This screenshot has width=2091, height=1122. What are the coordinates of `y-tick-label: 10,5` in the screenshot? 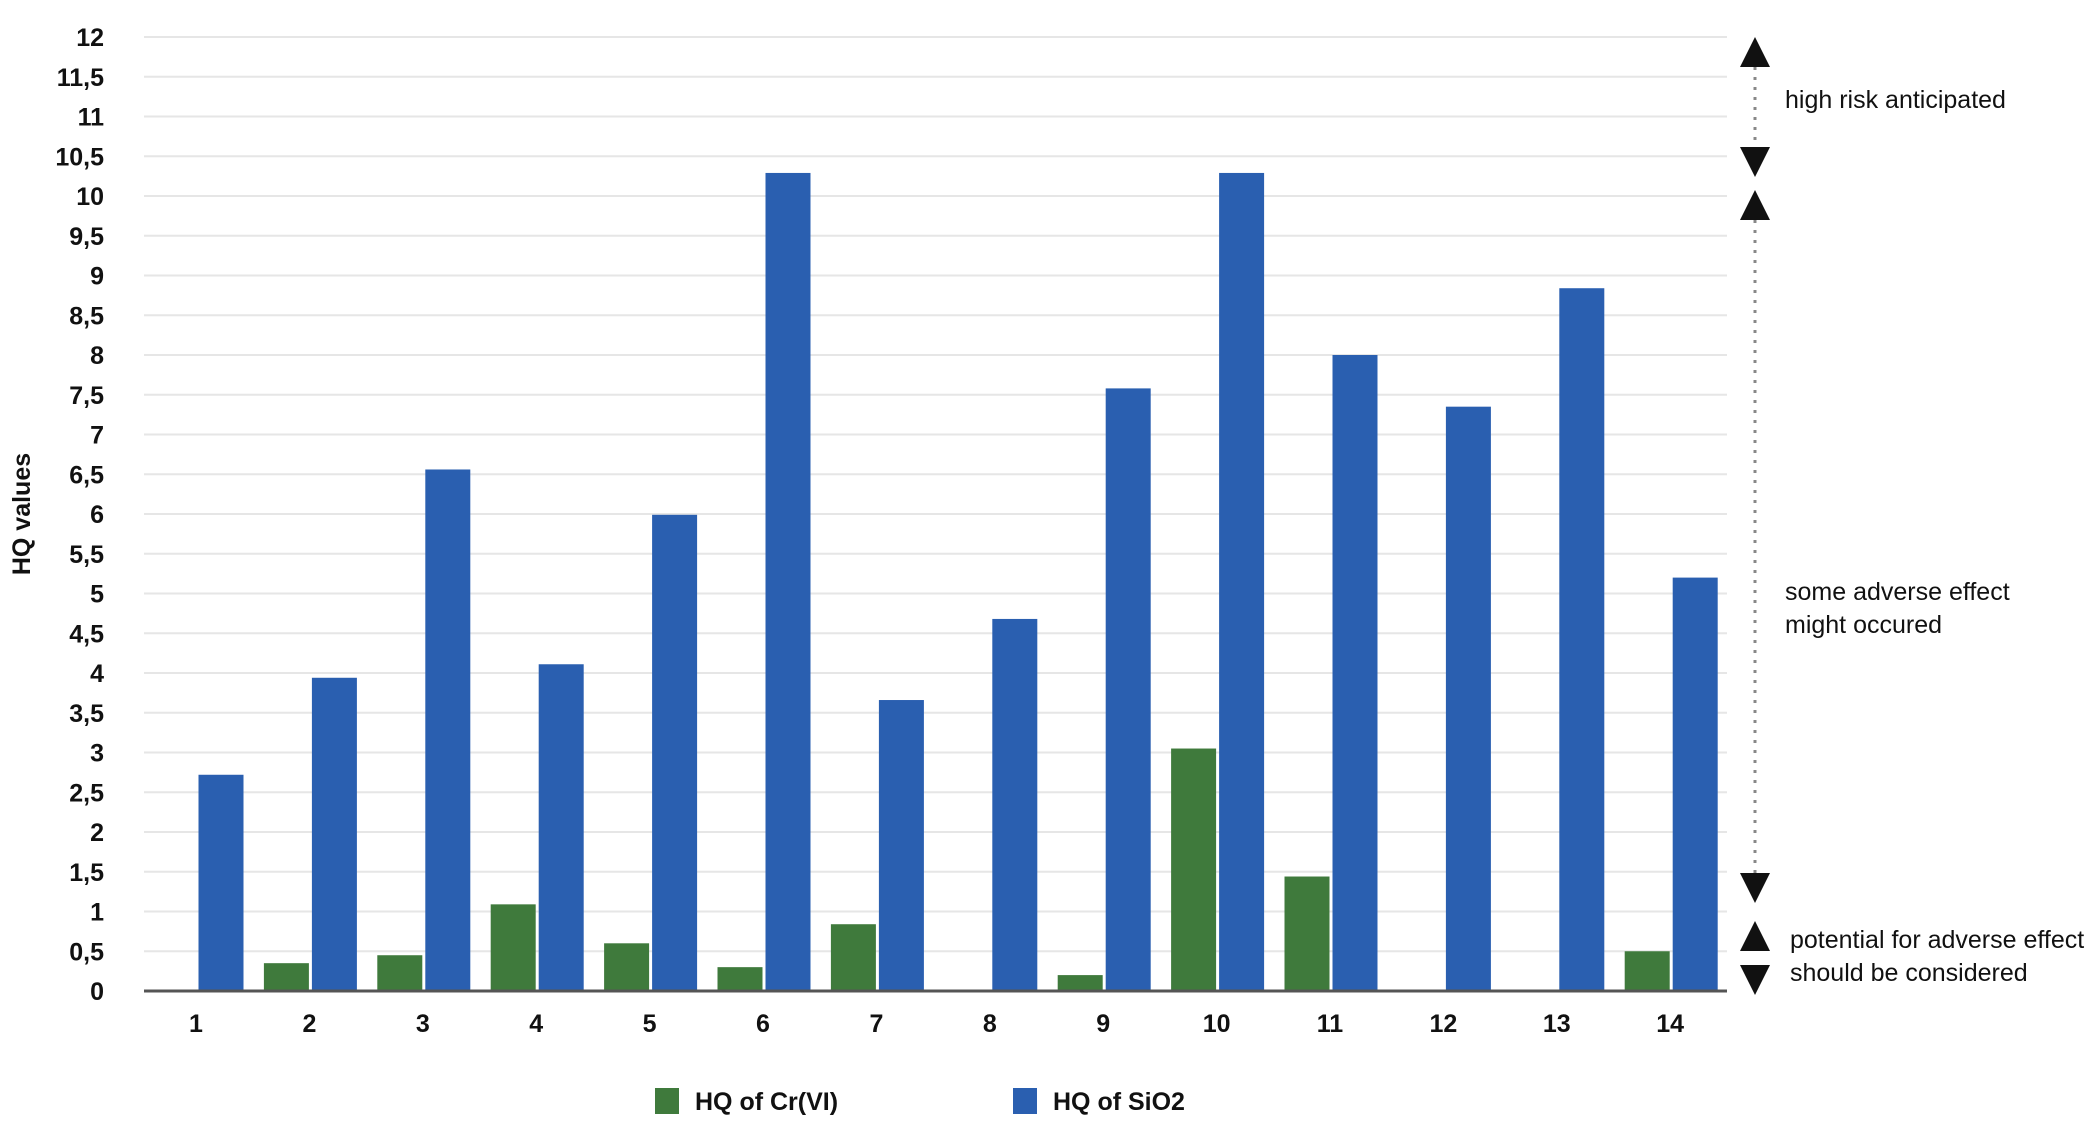 It's located at (79, 157).